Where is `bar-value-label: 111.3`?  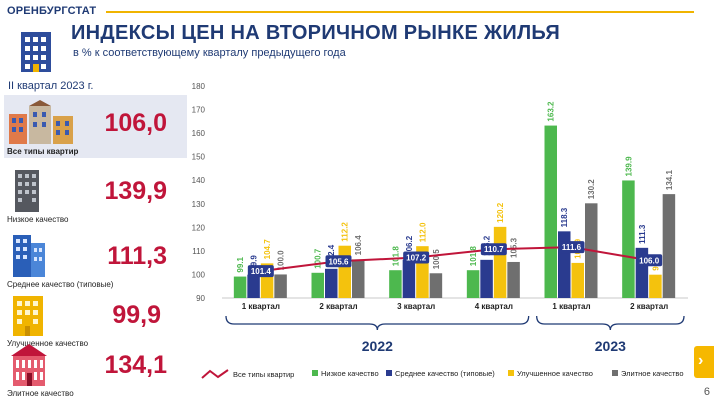 bar-value-label: 111.3 is located at coordinates (642, 234).